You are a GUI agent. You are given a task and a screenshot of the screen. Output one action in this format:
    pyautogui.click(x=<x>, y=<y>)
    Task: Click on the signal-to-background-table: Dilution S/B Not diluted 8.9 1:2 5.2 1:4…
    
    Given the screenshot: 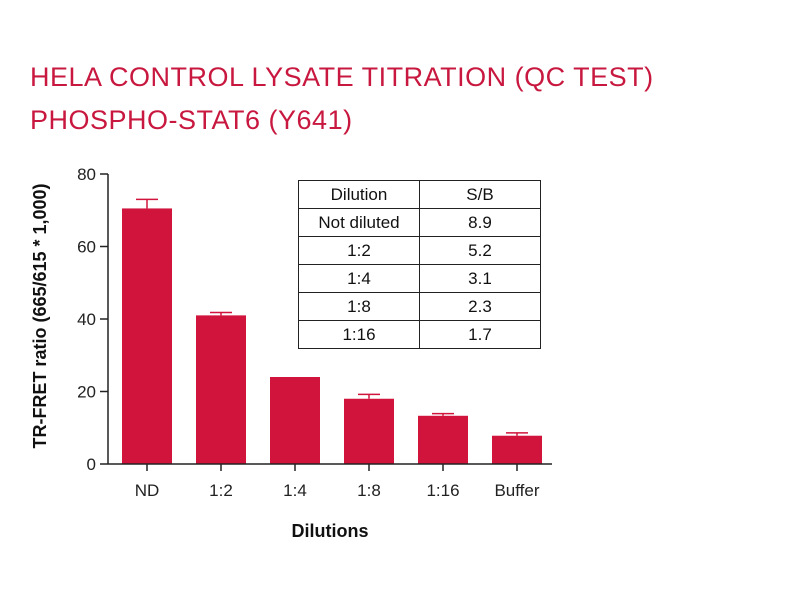 What is the action you would take?
    pyautogui.click(x=419, y=264)
    